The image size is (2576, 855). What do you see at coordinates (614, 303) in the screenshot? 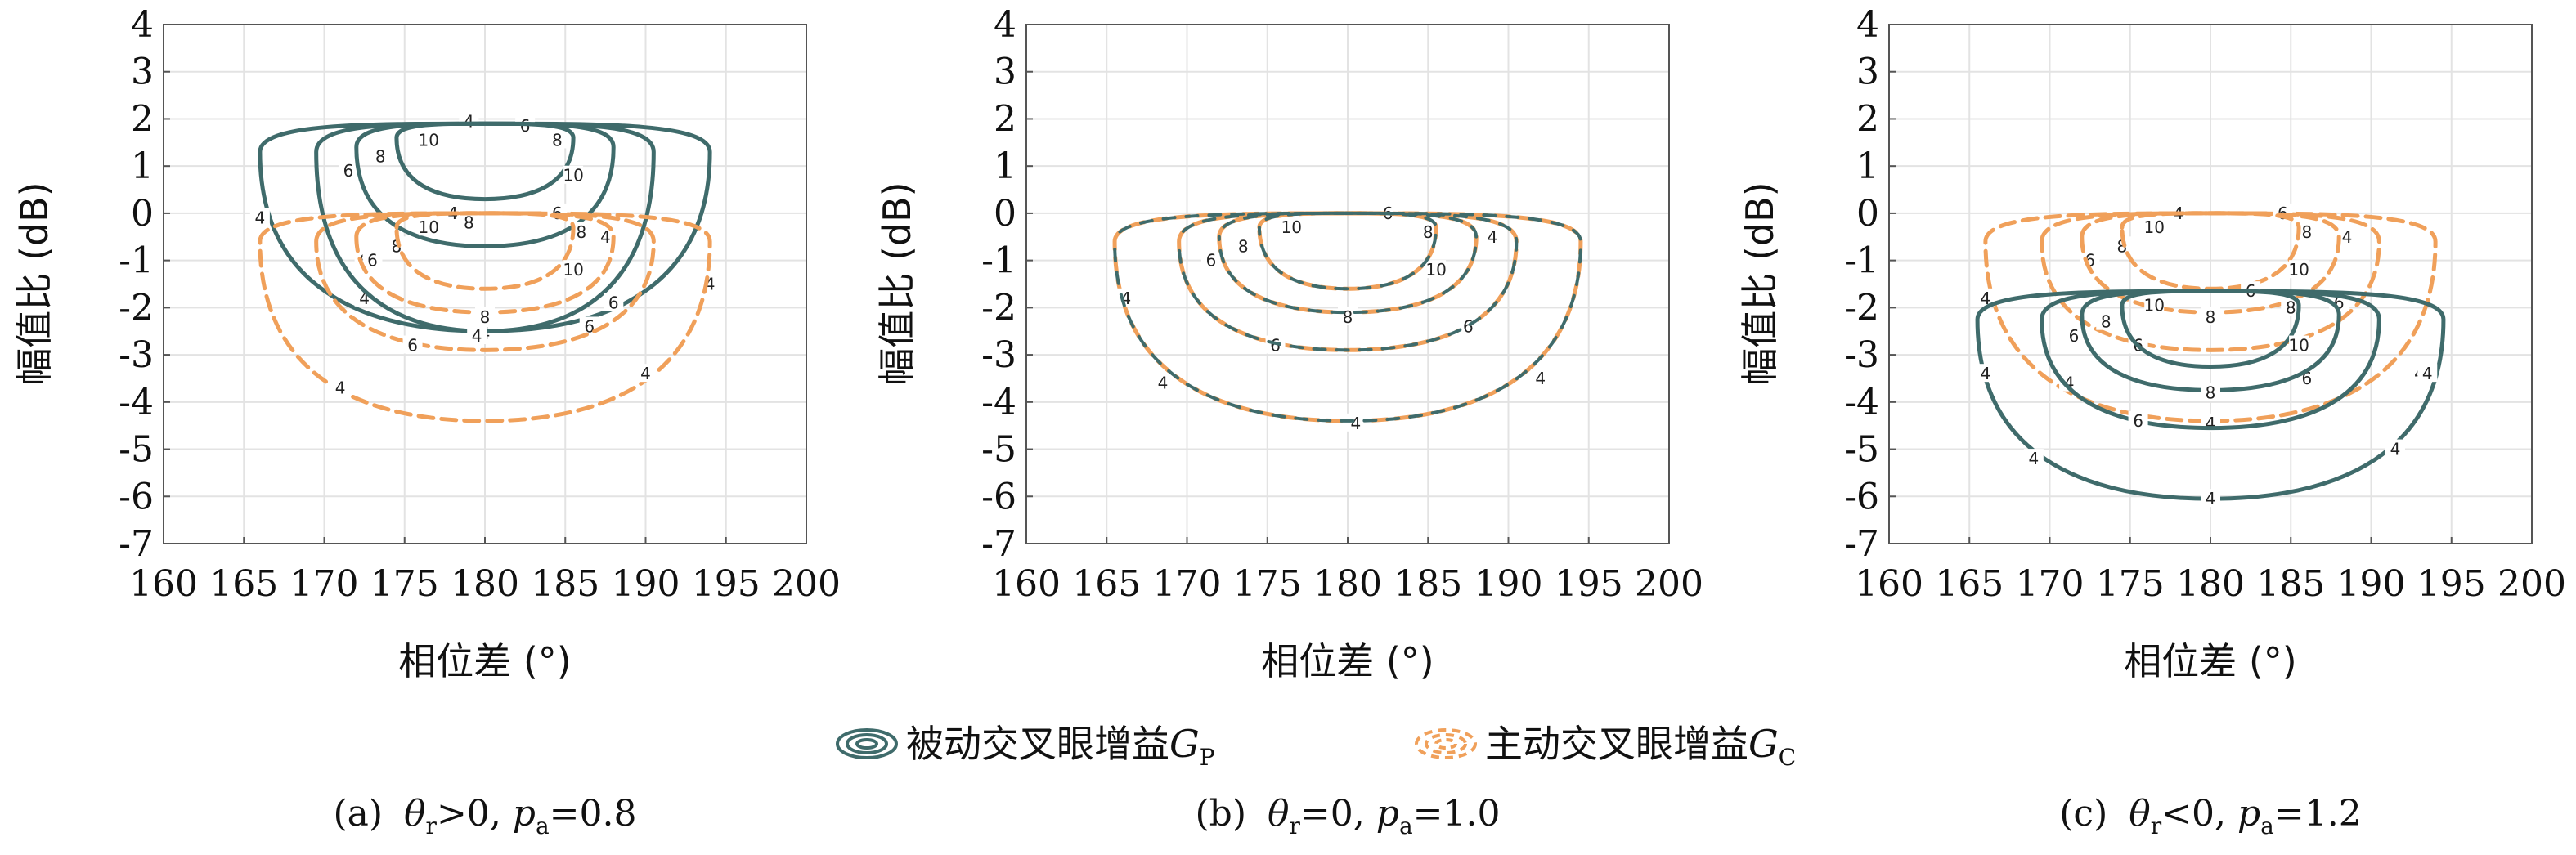
I see `panel-a-active-label-6-3: 6` at bounding box center [614, 303].